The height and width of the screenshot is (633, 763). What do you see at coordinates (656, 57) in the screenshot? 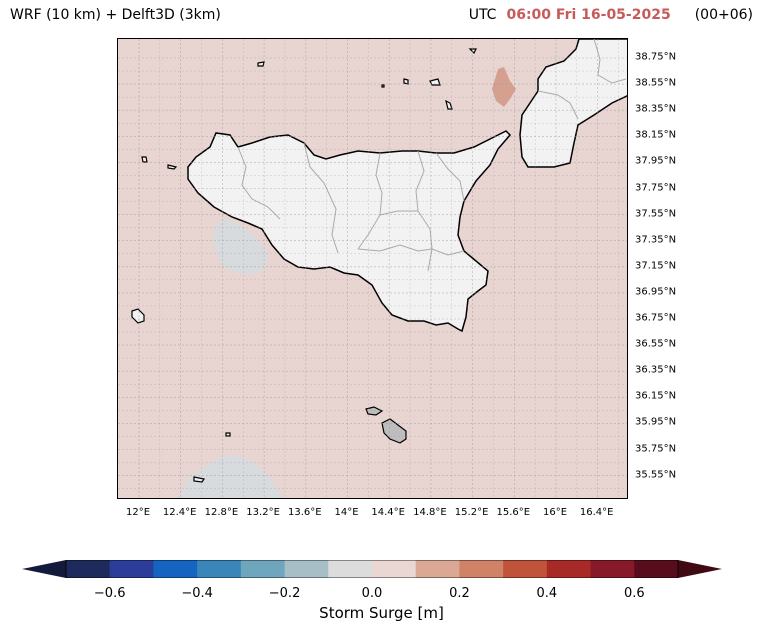
I see `lat-label: 38.75°N` at bounding box center [656, 57].